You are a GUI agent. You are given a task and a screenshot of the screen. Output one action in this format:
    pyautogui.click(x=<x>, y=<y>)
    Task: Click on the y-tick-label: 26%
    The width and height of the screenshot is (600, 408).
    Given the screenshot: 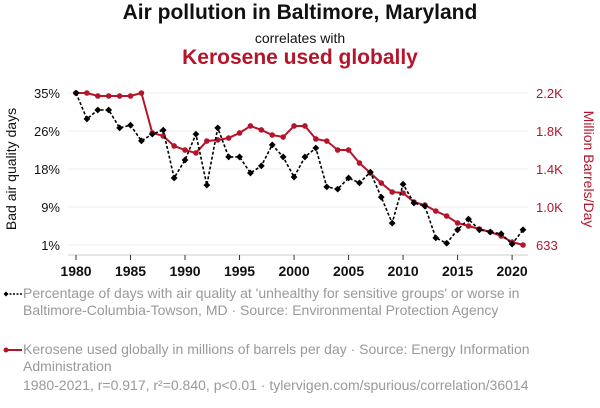 What is the action you would take?
    pyautogui.click(x=47, y=131)
    